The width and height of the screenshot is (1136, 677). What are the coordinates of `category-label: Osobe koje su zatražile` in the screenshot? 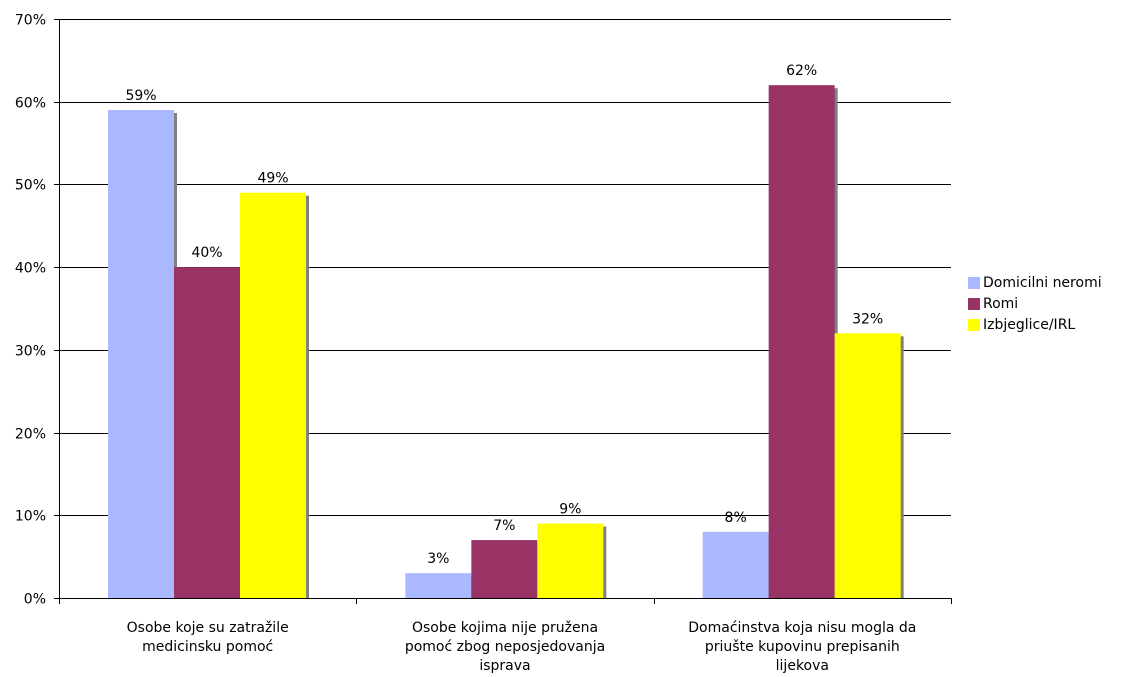 It's located at (208, 628).